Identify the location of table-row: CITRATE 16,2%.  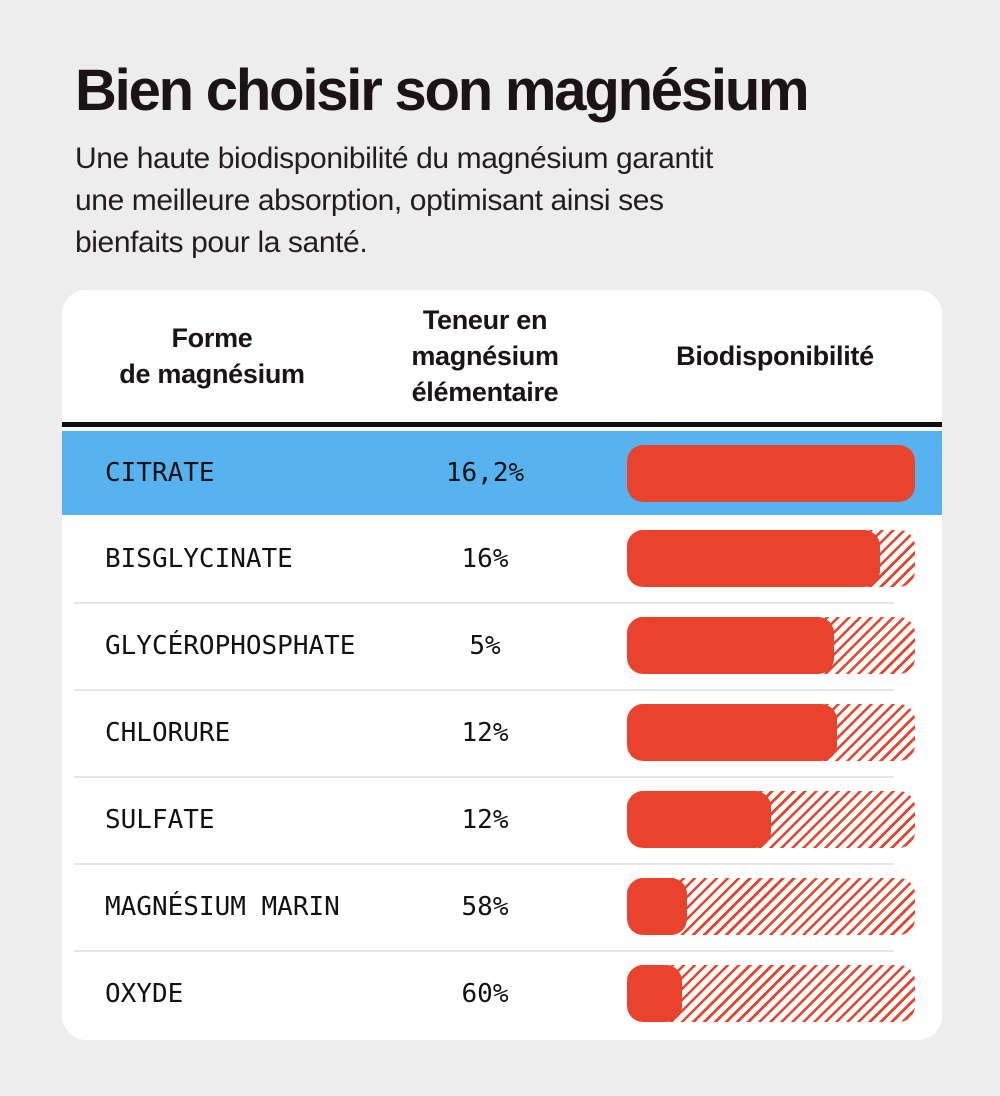
(502, 473).